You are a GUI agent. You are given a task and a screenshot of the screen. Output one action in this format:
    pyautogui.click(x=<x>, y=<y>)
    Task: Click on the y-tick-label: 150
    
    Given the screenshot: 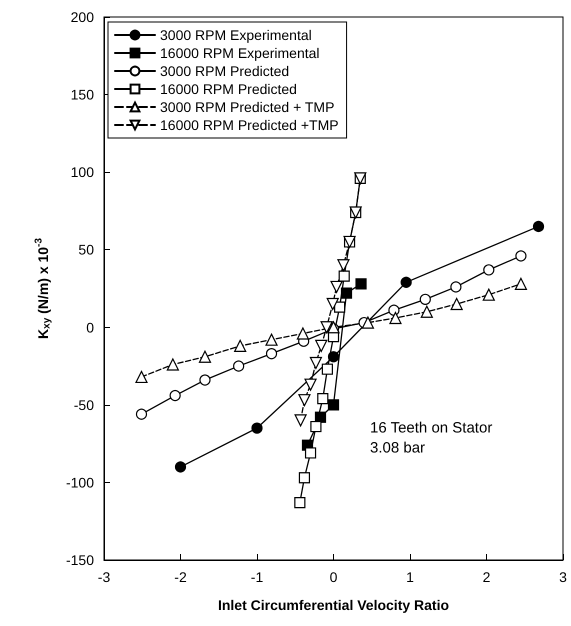 What is the action you would take?
    pyautogui.click(x=82, y=94)
    